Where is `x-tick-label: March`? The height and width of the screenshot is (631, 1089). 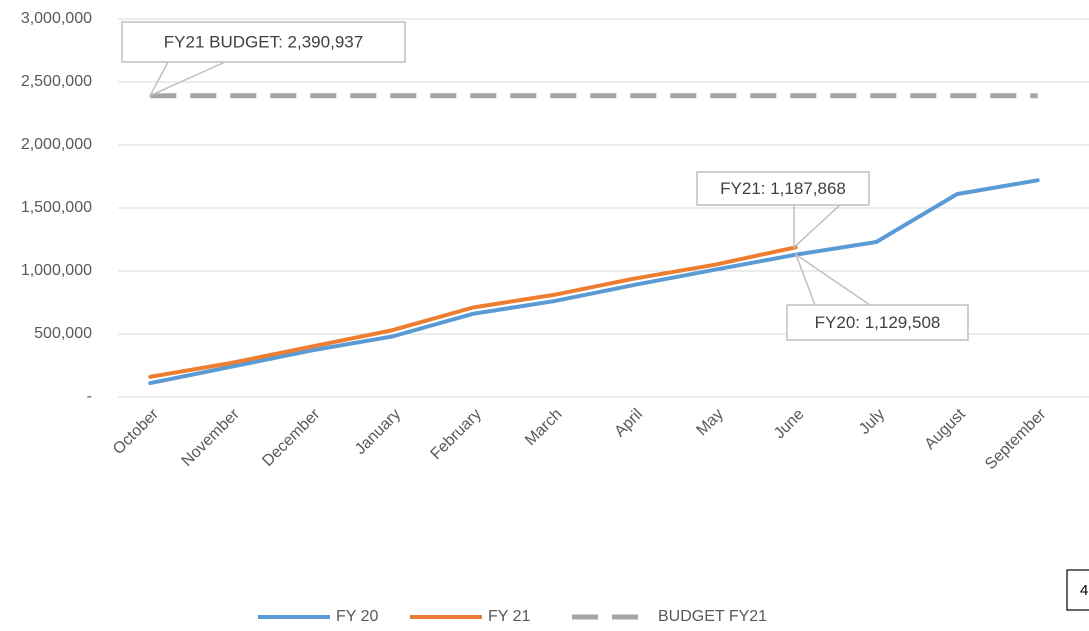
x-tick-label: March is located at coordinates (543, 427).